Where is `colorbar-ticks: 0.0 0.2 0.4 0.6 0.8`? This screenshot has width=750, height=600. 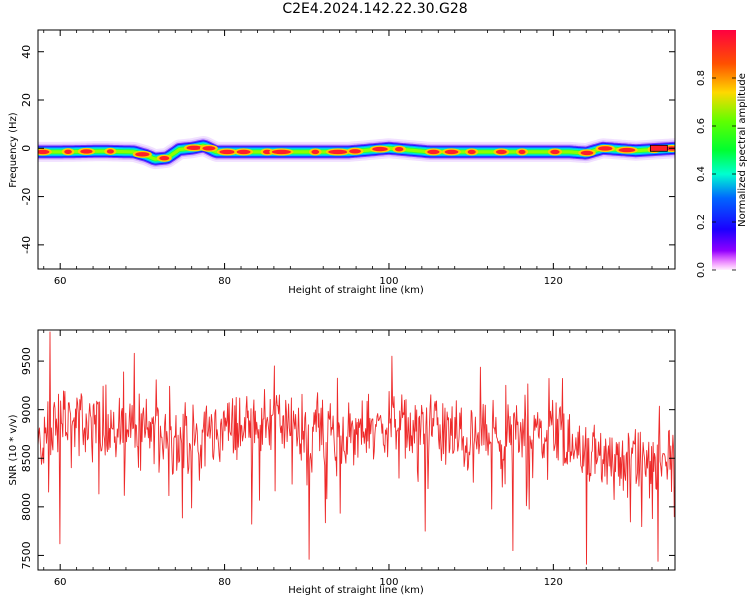 colorbar-ticks: 0.0 0.2 0.4 0.6 0.8 is located at coordinates (716, 174).